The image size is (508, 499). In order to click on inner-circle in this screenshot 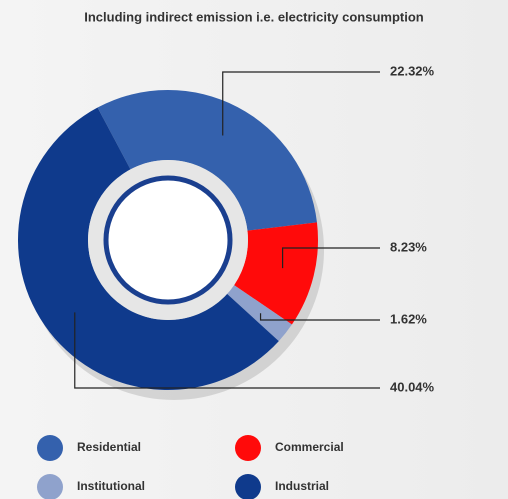, I will do `click(168, 240)`.